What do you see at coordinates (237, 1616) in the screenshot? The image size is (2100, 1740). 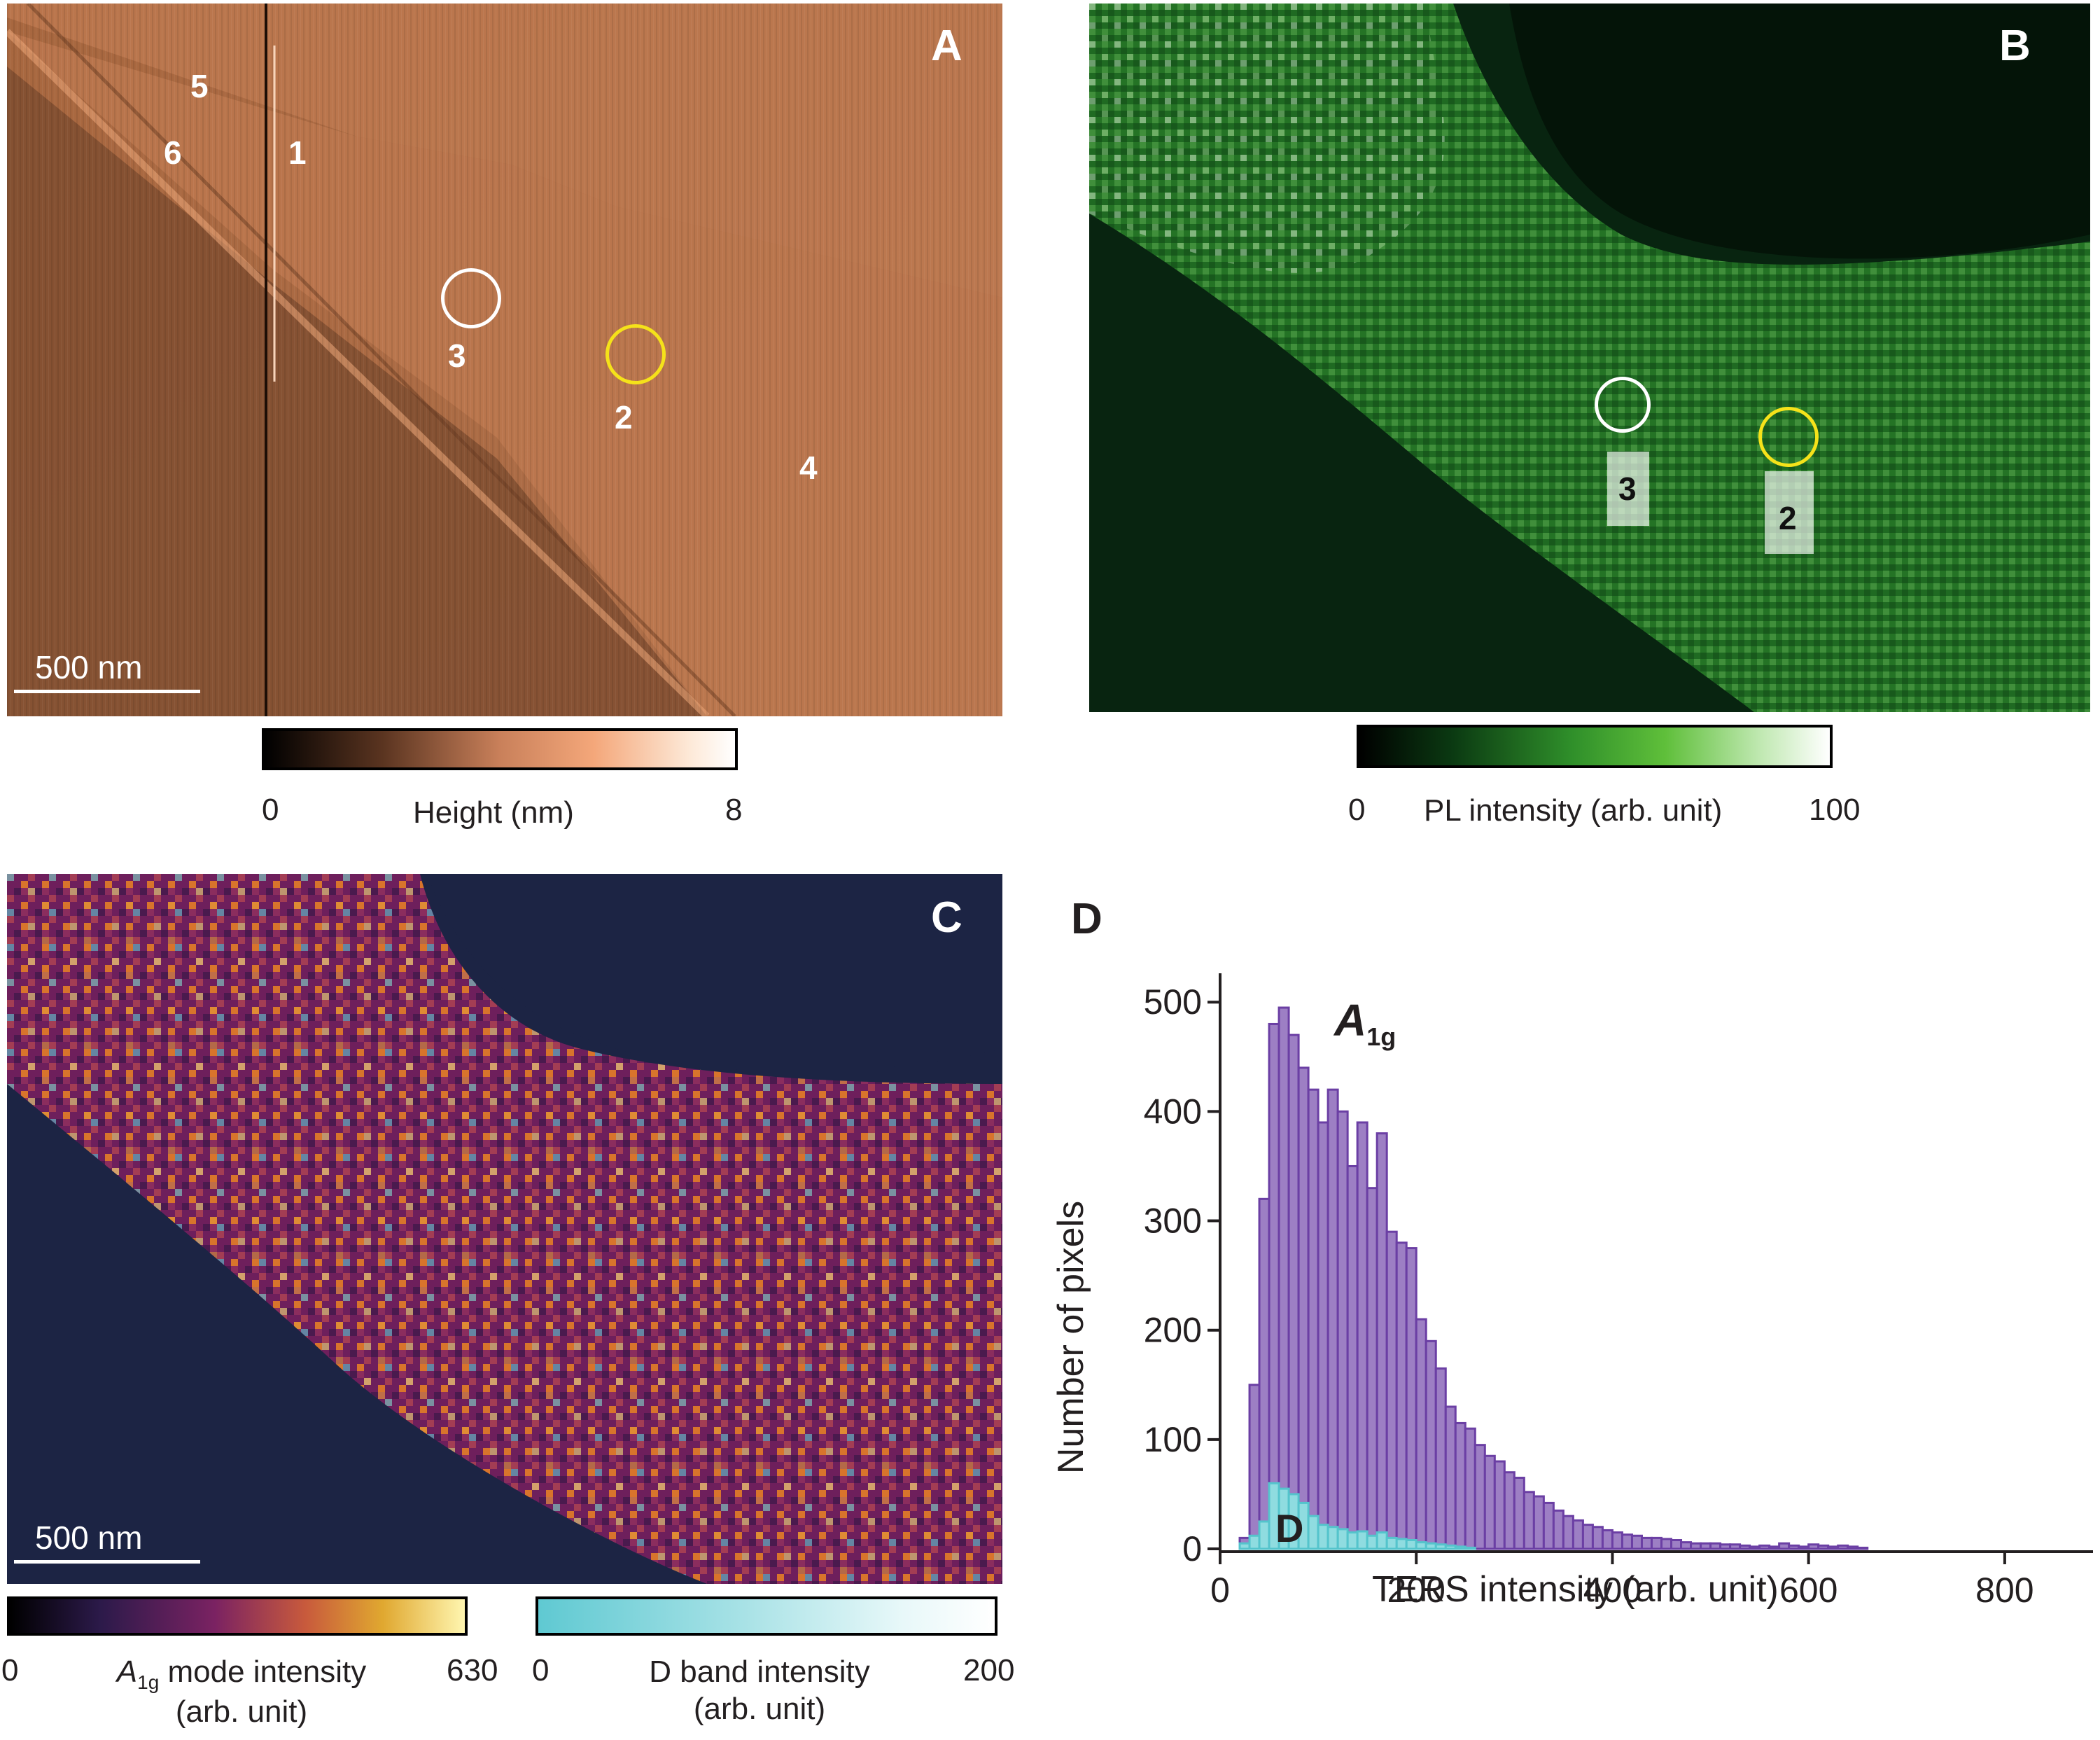 I see `colorbar-a1g` at bounding box center [237, 1616].